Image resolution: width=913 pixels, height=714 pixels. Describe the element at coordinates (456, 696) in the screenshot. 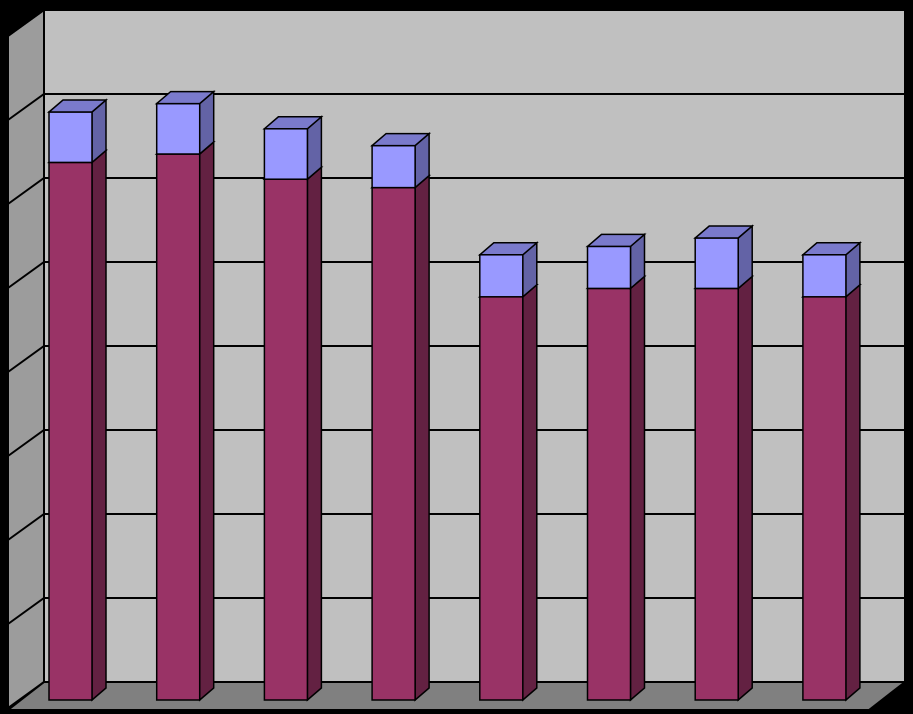

I see `floor` at that location.